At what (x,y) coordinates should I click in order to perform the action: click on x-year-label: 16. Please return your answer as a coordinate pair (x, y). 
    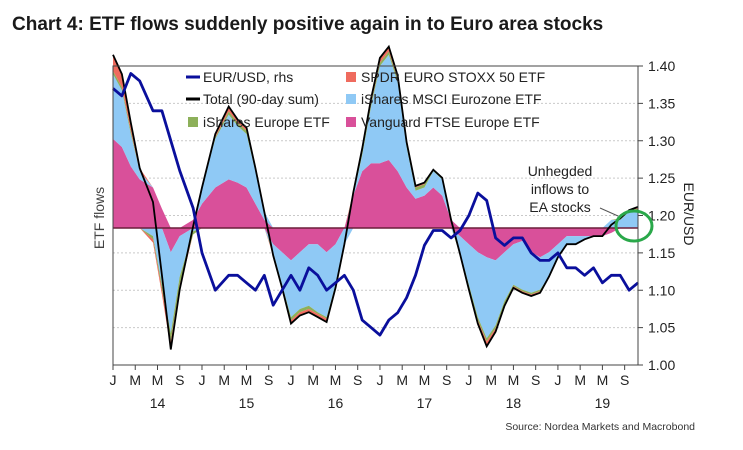
    Looking at the image, I should click on (336, 403).